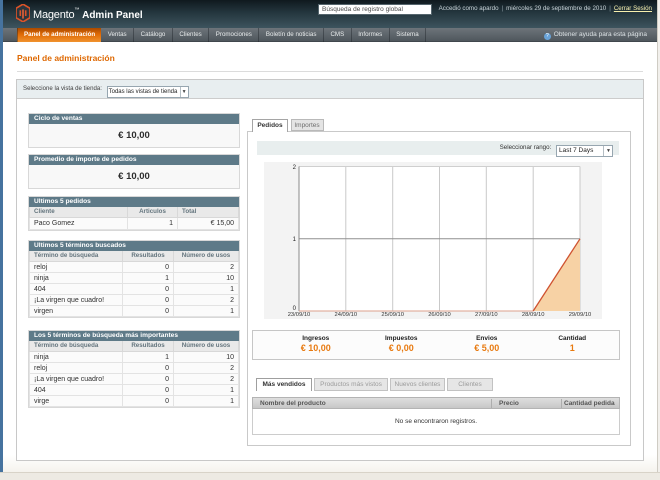 The width and height of the screenshot is (660, 480). I want to click on svg-text: 1, so click(295, 240).